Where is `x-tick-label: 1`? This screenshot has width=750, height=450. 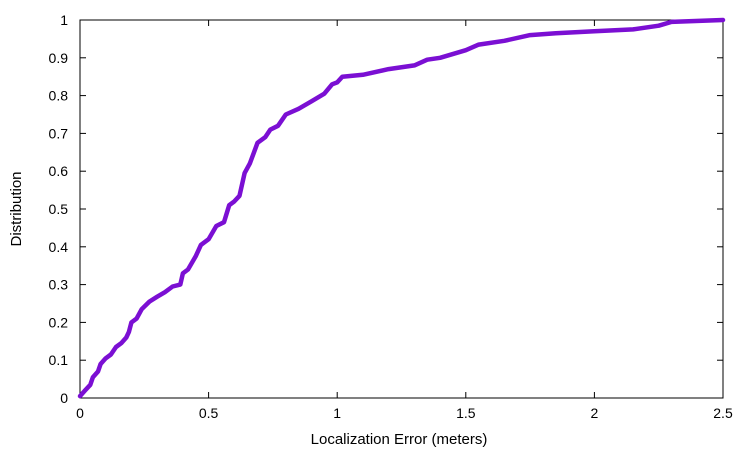 x-tick-label: 1 is located at coordinates (337, 413).